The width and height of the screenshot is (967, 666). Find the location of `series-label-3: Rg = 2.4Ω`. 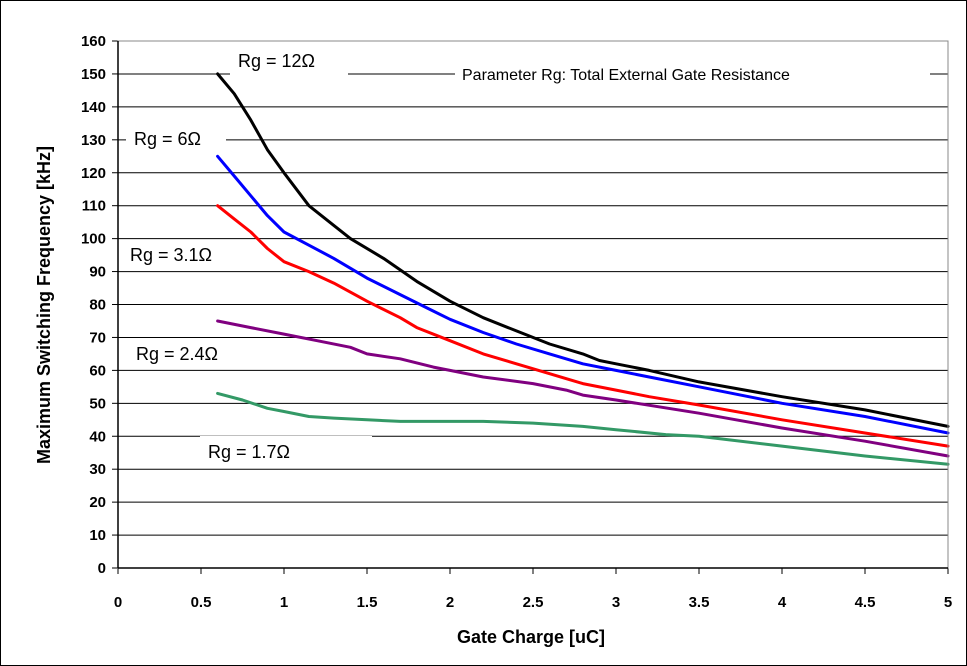

series-label-3: Rg = 2.4Ω is located at coordinates (177, 354).